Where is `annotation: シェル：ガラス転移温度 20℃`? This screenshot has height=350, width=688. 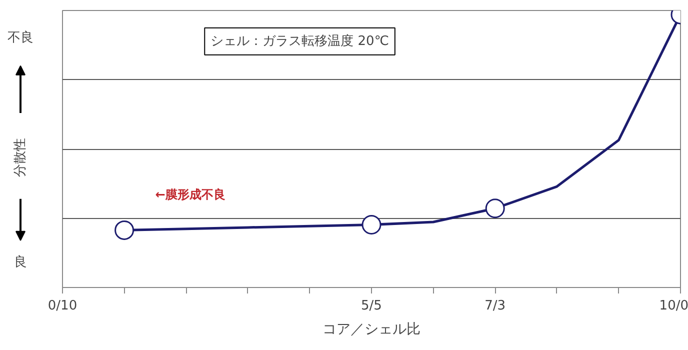
annotation: シェル：ガラス転移温度 20℃ is located at coordinates (299, 40).